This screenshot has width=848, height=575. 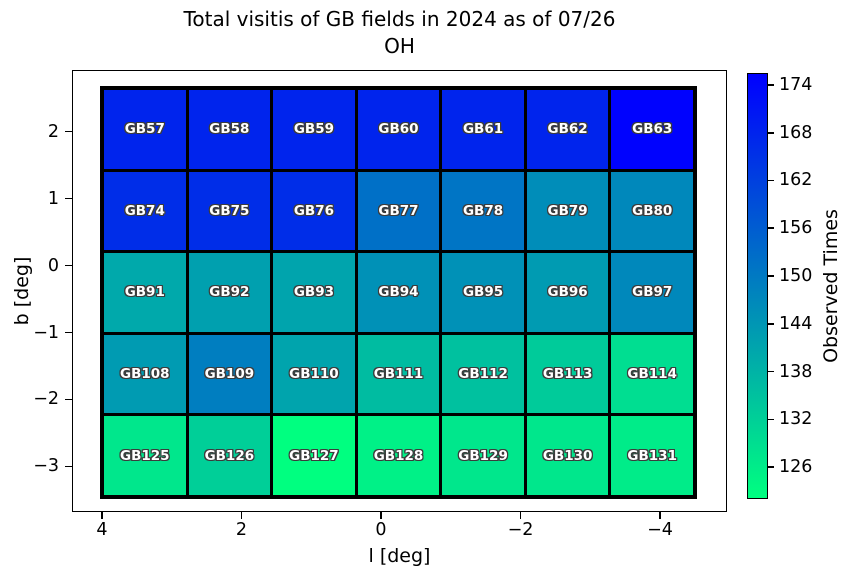 I want to click on colorbar-tick-label: 138, so click(x=796, y=371).